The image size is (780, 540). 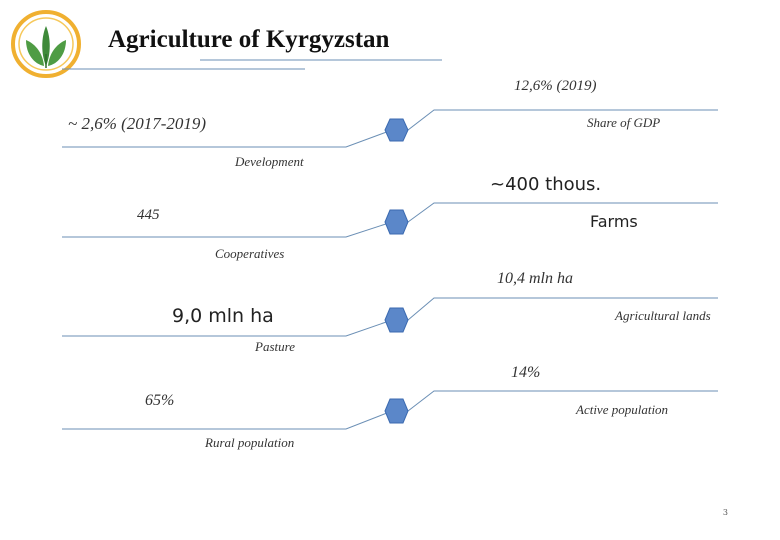 What do you see at coordinates (250, 442) in the screenshot?
I see `row4-left-label: Rural population` at bounding box center [250, 442].